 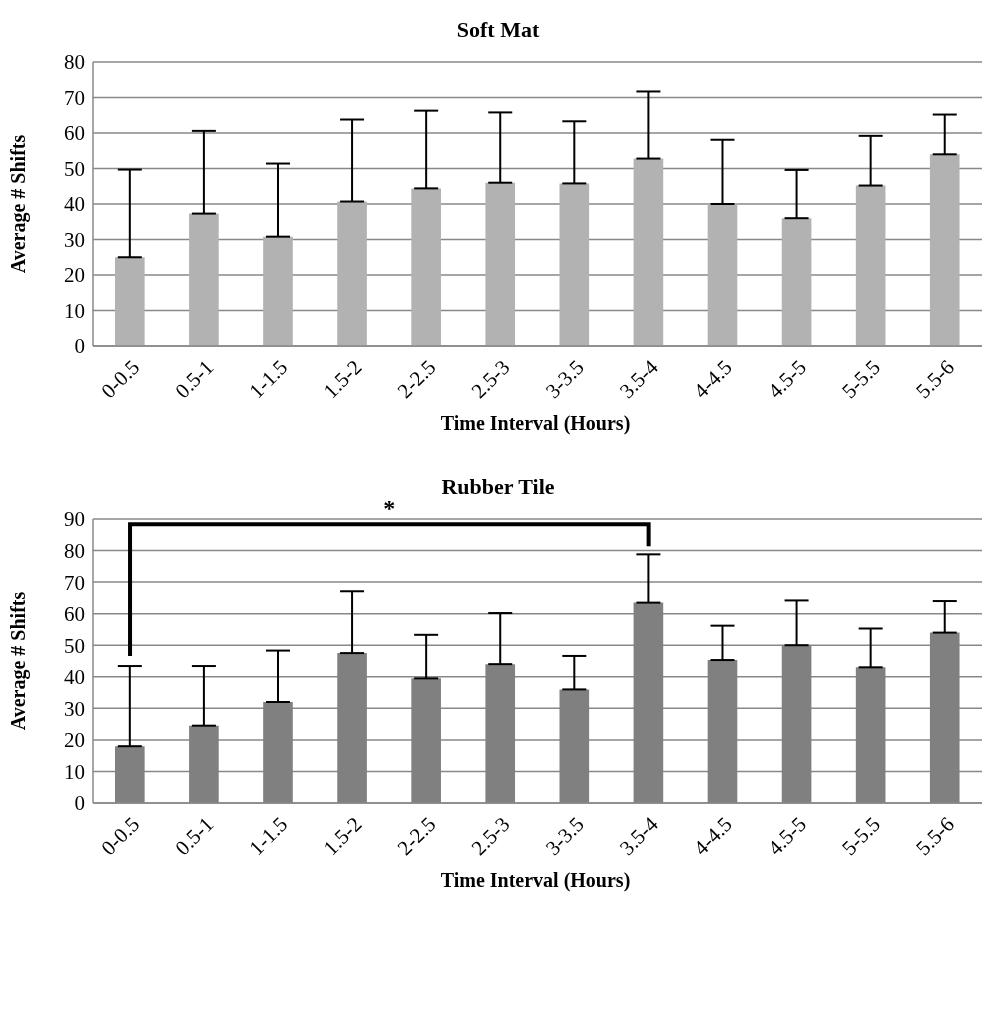 What do you see at coordinates (498, 30) in the screenshot?
I see `chart-title: Soft Mat` at bounding box center [498, 30].